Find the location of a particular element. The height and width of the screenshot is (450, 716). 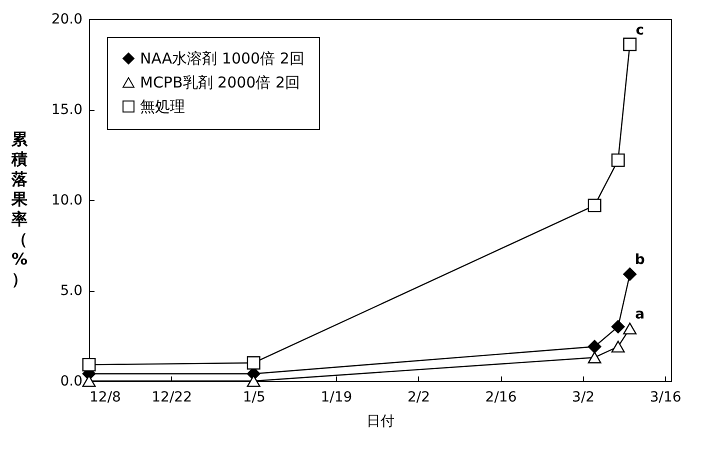

annotation: a is located at coordinates (640, 314).